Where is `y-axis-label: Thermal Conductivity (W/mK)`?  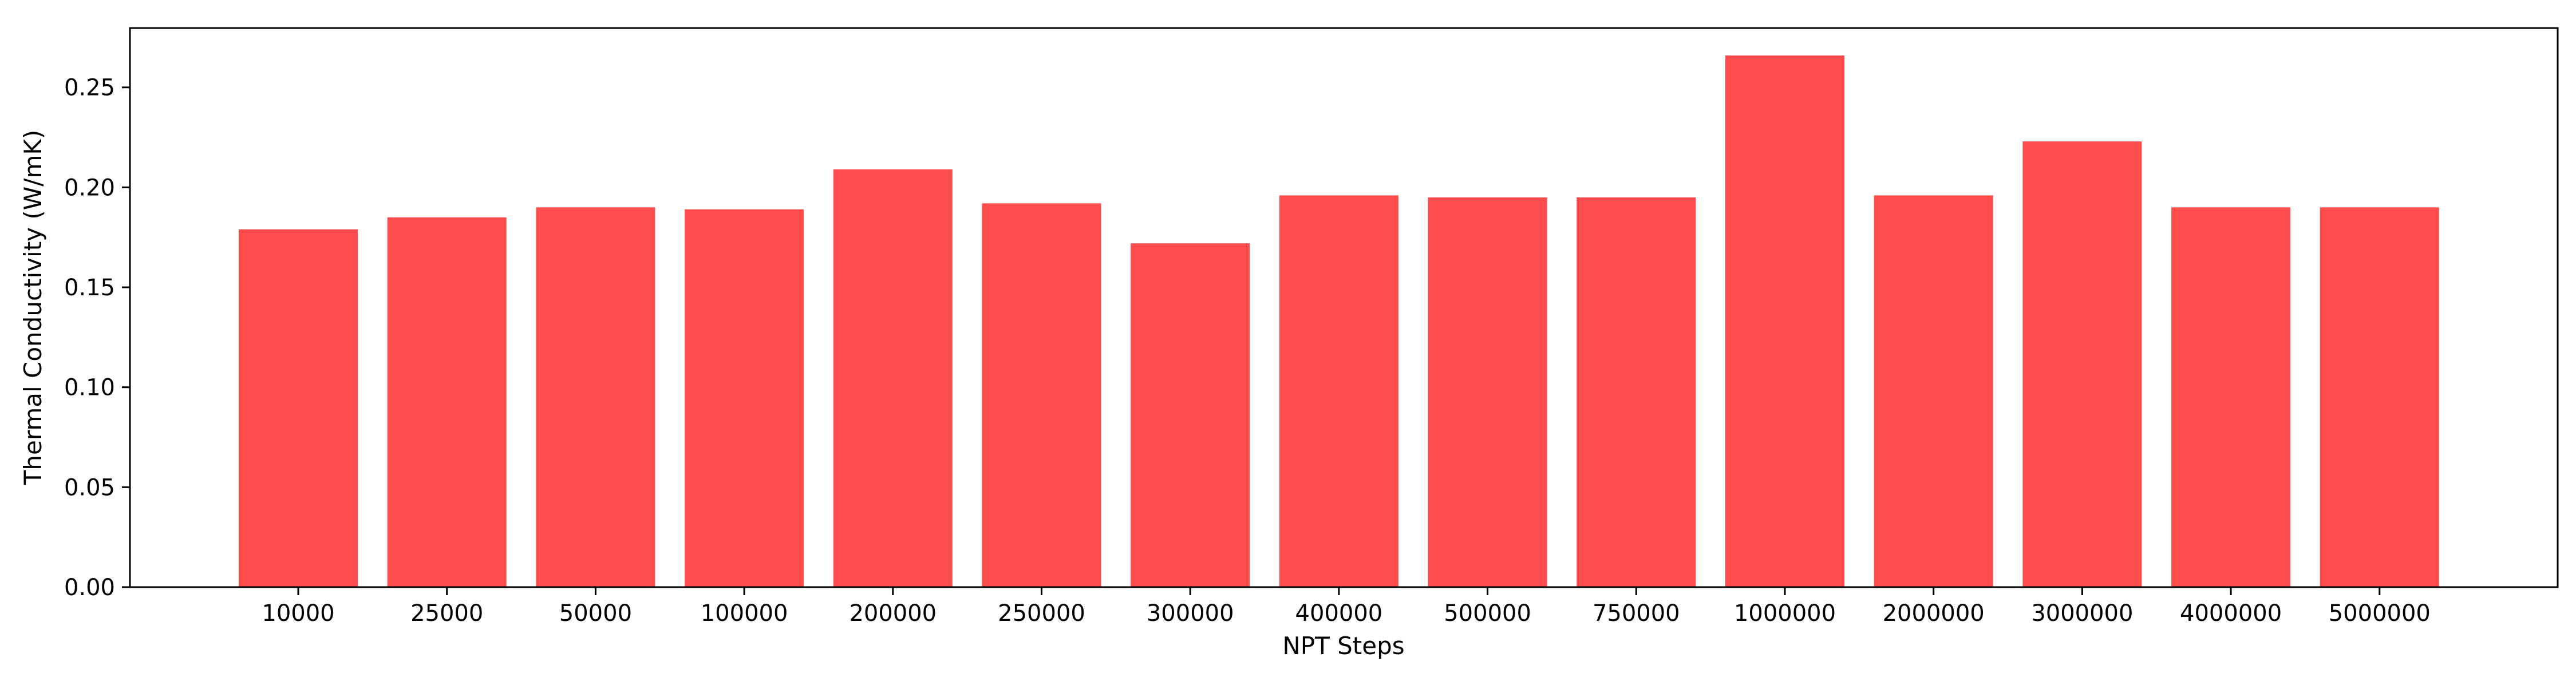 y-axis-label: Thermal Conductivity (W/mK) is located at coordinates (33, 308).